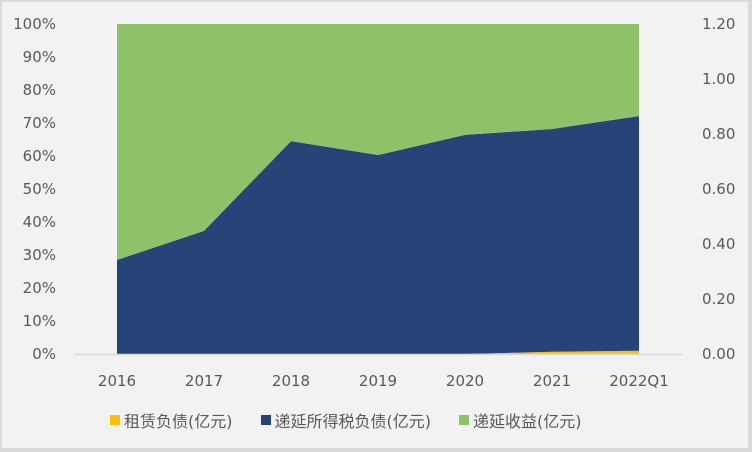 The image size is (752, 452). What do you see at coordinates (718, 354) in the screenshot?
I see `right-axis-tick: 0.00` at bounding box center [718, 354].